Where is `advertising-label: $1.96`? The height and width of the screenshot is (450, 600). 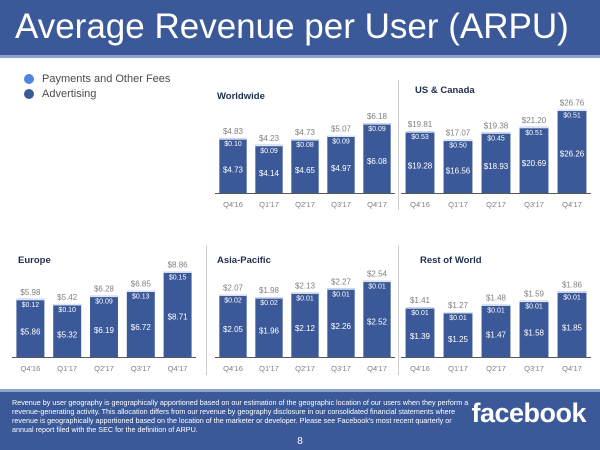
advertising-label: $1.96 is located at coordinates (269, 331).